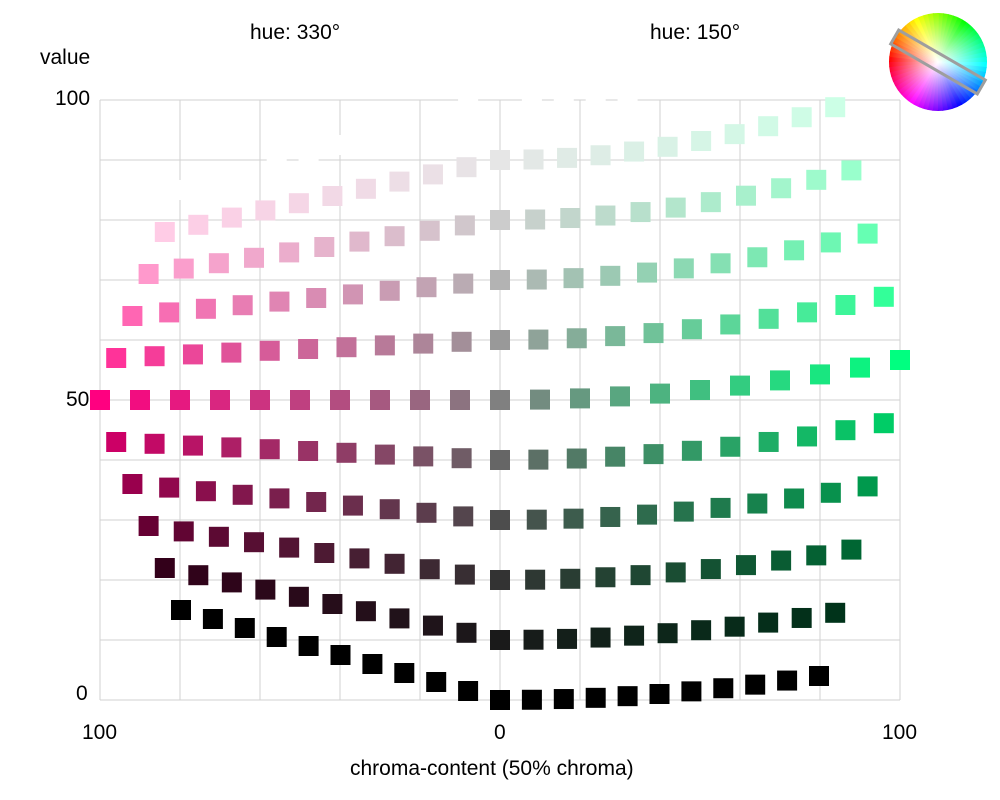  What do you see at coordinates (938, 62) in the screenshot?
I see `hue-wheel-selector` at bounding box center [938, 62].